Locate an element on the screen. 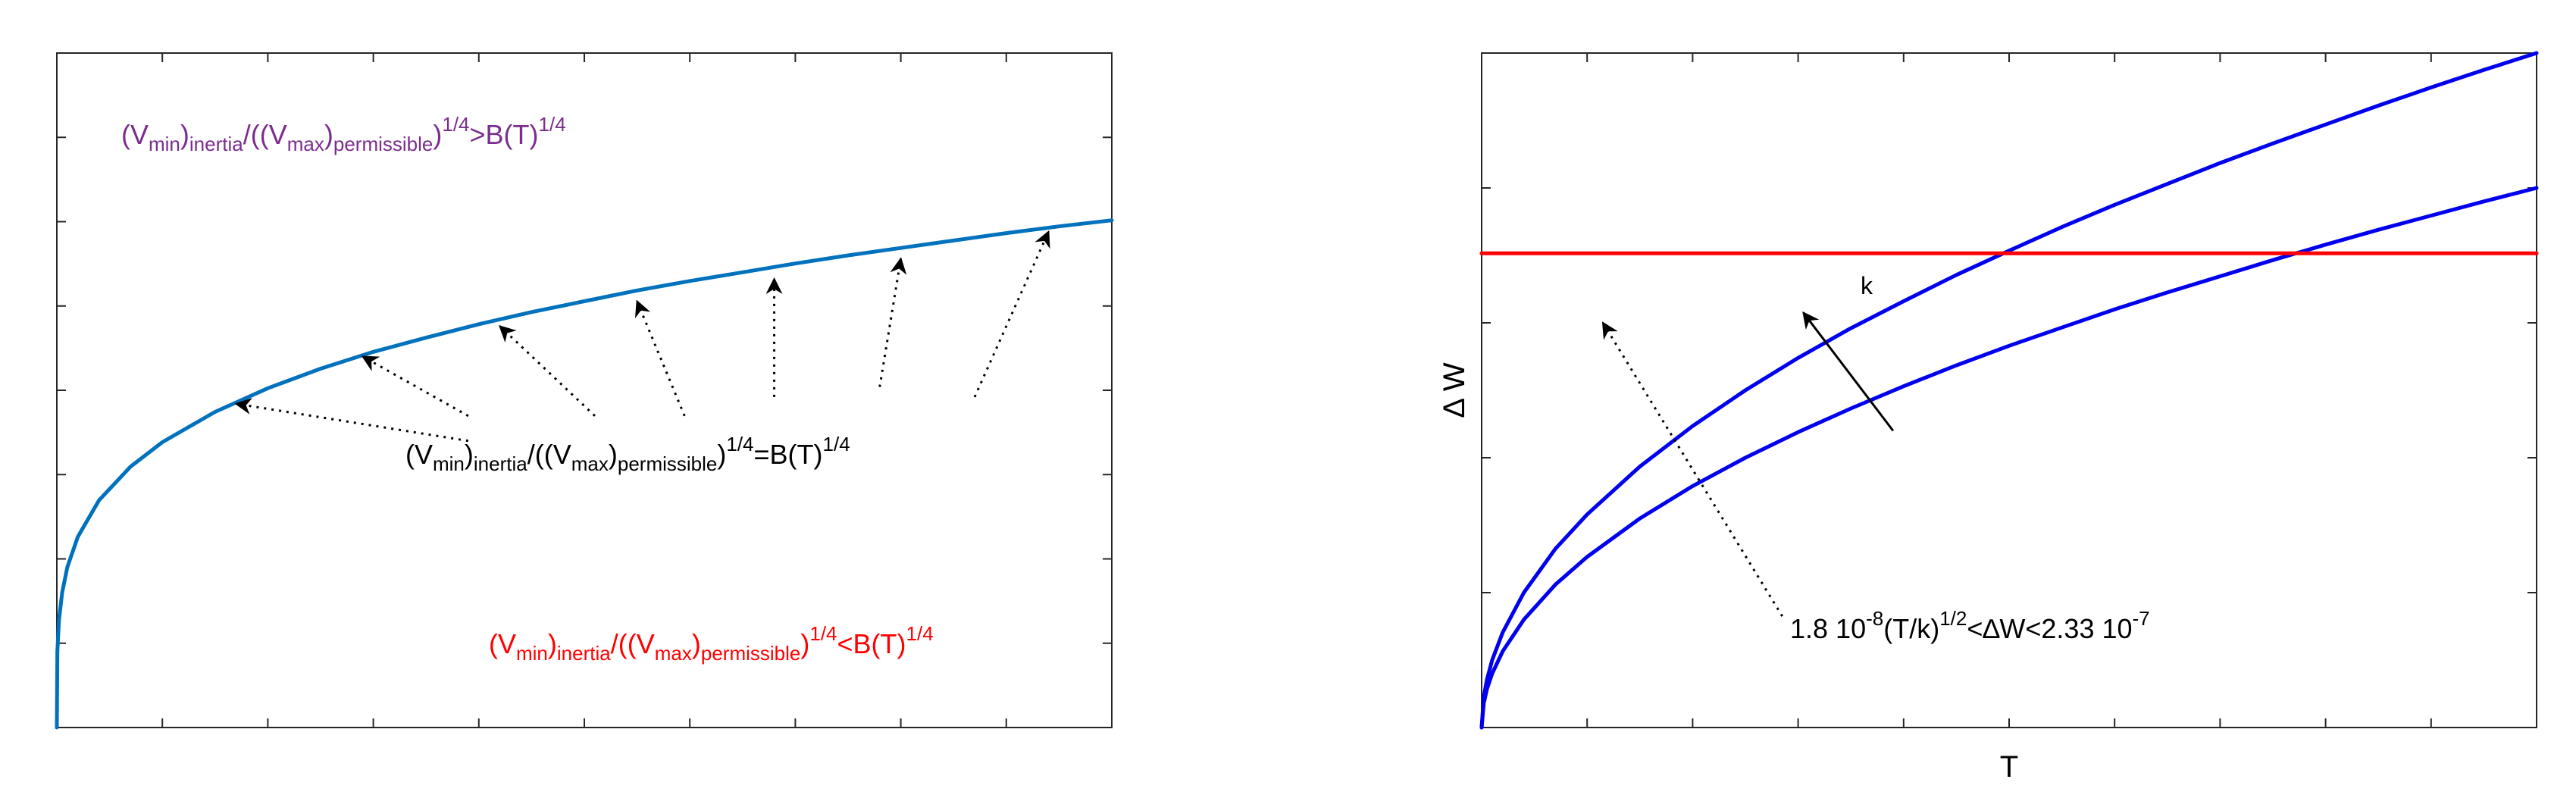  right-dotted-arrow is located at coordinates (1692, 469).